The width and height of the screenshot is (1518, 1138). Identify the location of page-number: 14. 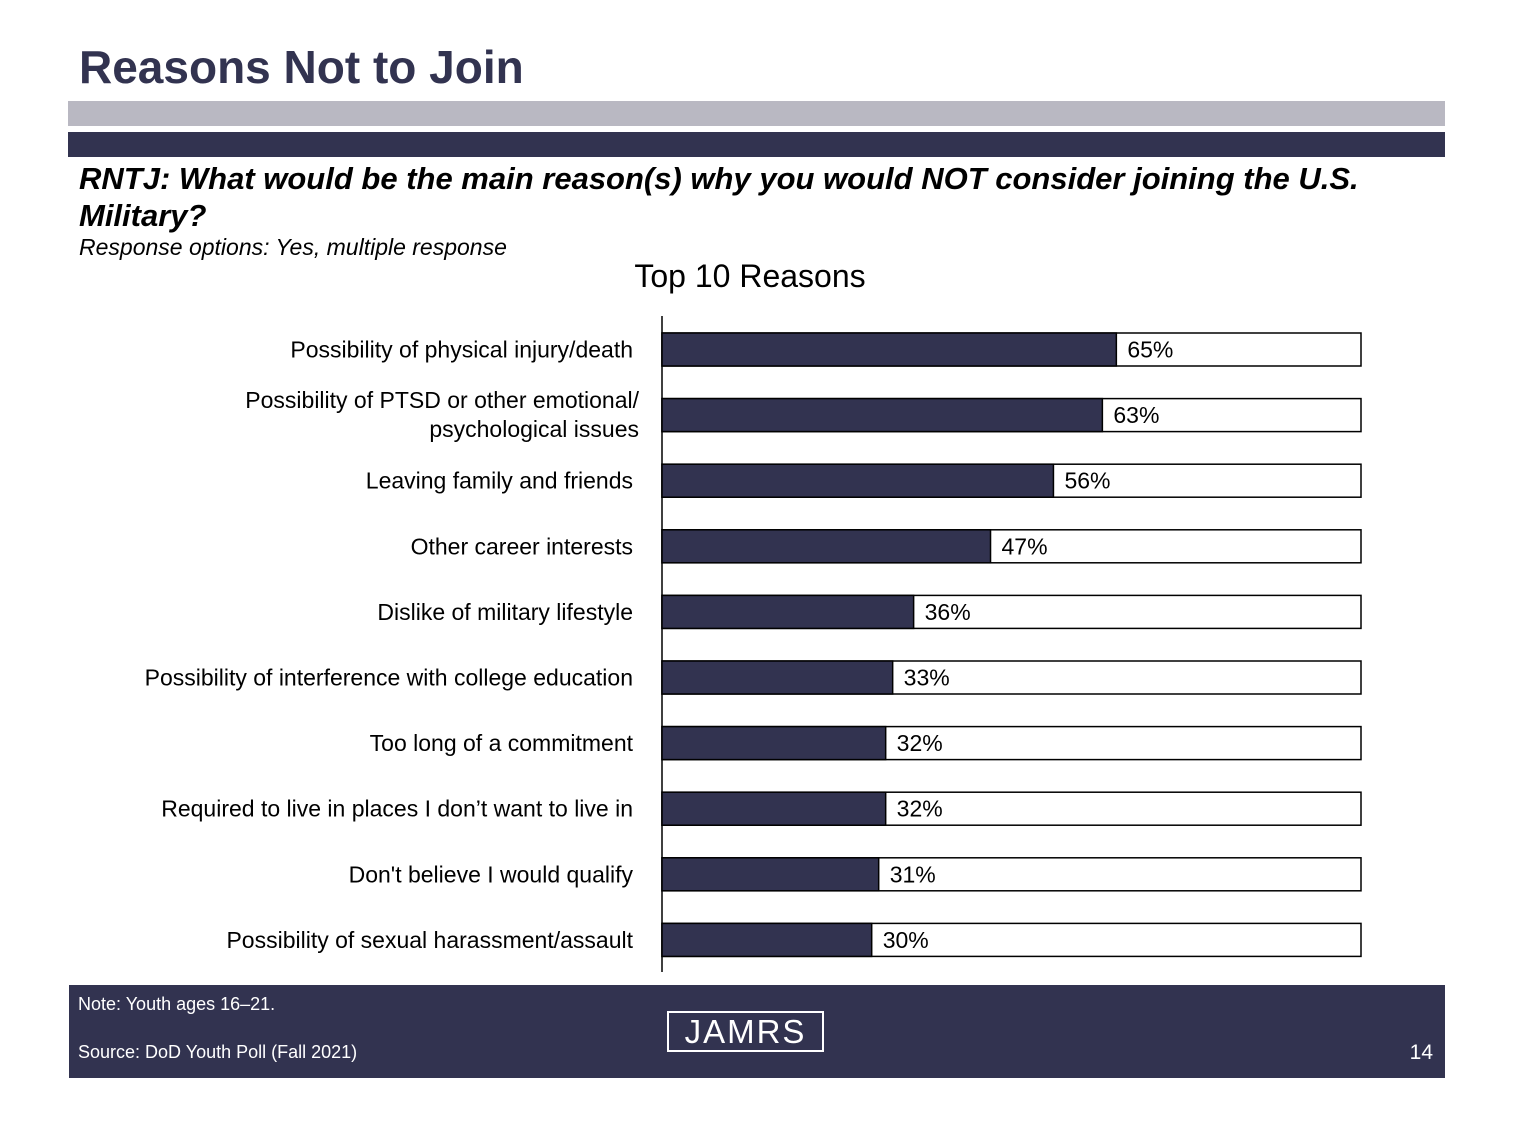
(1421, 1052).